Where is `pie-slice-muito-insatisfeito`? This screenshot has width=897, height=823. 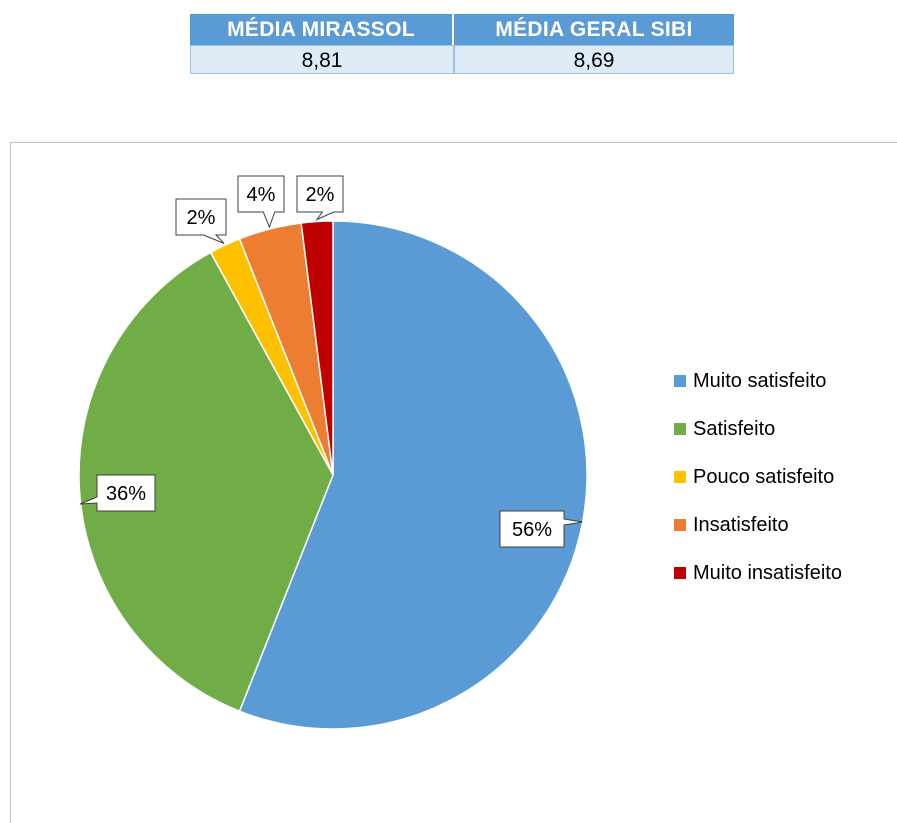 pie-slice-muito-insatisfeito is located at coordinates (317, 348).